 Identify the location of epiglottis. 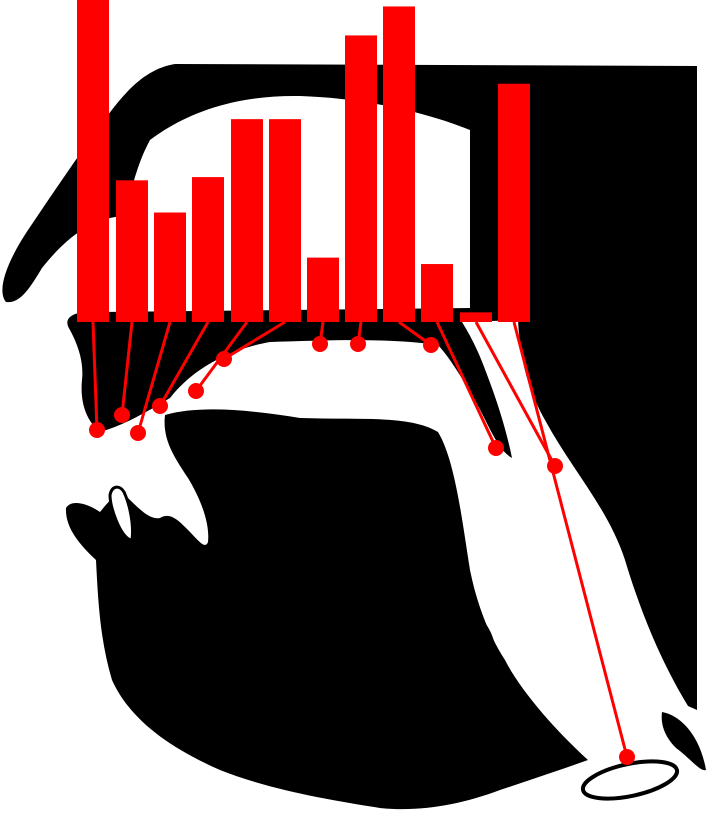
(491, 651).